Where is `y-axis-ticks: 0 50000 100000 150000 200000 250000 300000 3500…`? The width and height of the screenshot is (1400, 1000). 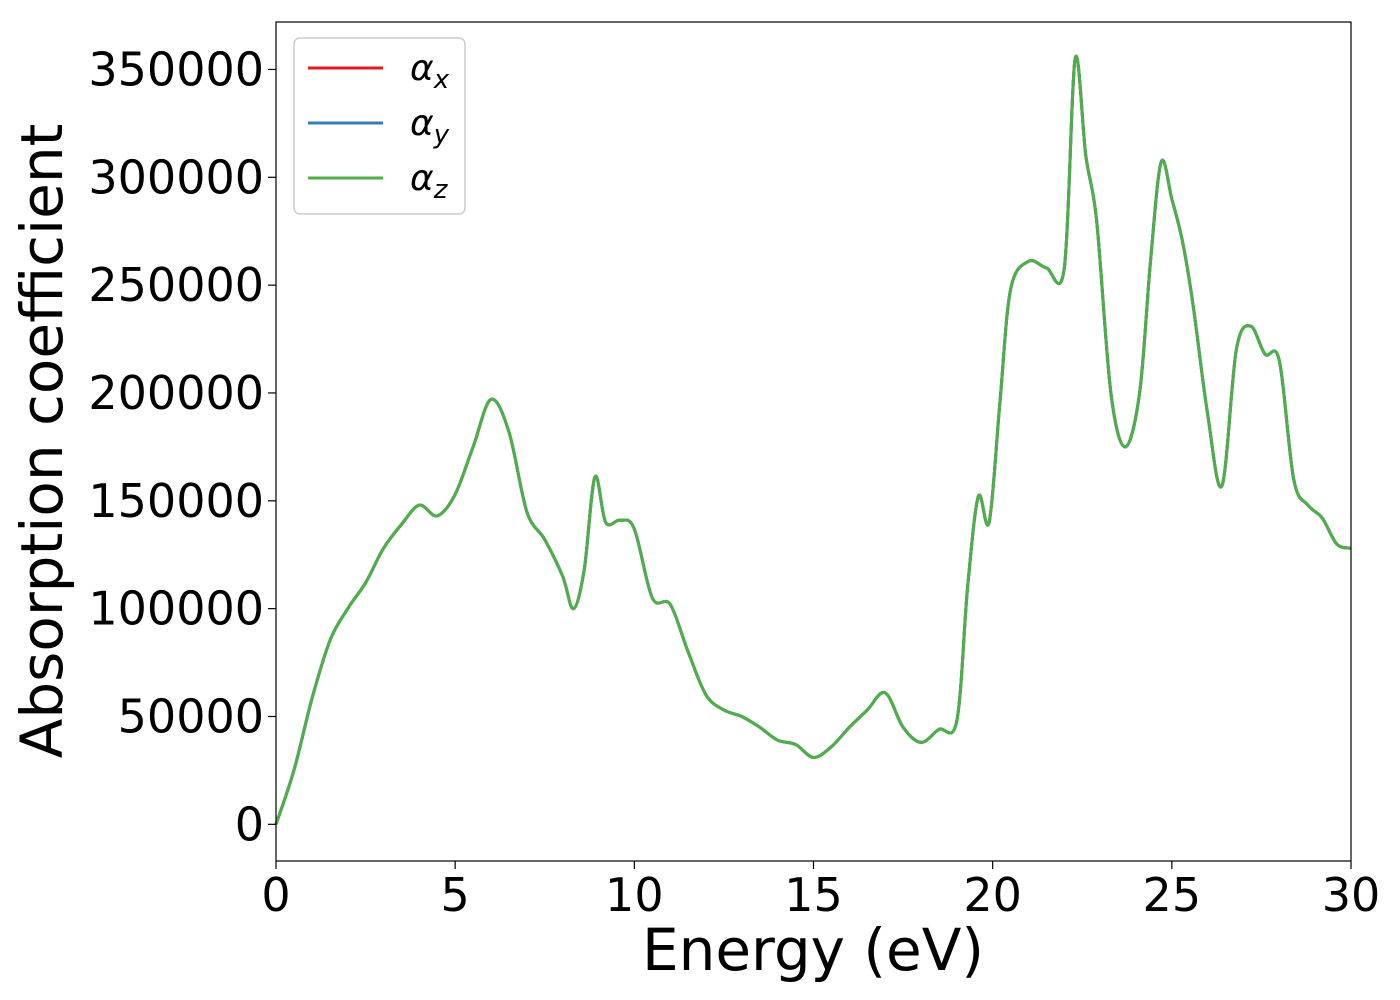 y-axis-ticks: 0 50000 100000 150000 200000 250000 300000 3500… is located at coordinates (182, 446).